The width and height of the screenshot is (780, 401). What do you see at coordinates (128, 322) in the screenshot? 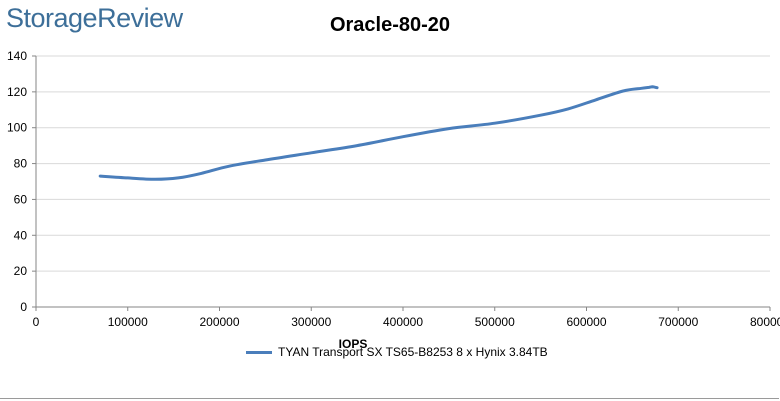
I see `x-tick-label: 100000` at bounding box center [128, 322].